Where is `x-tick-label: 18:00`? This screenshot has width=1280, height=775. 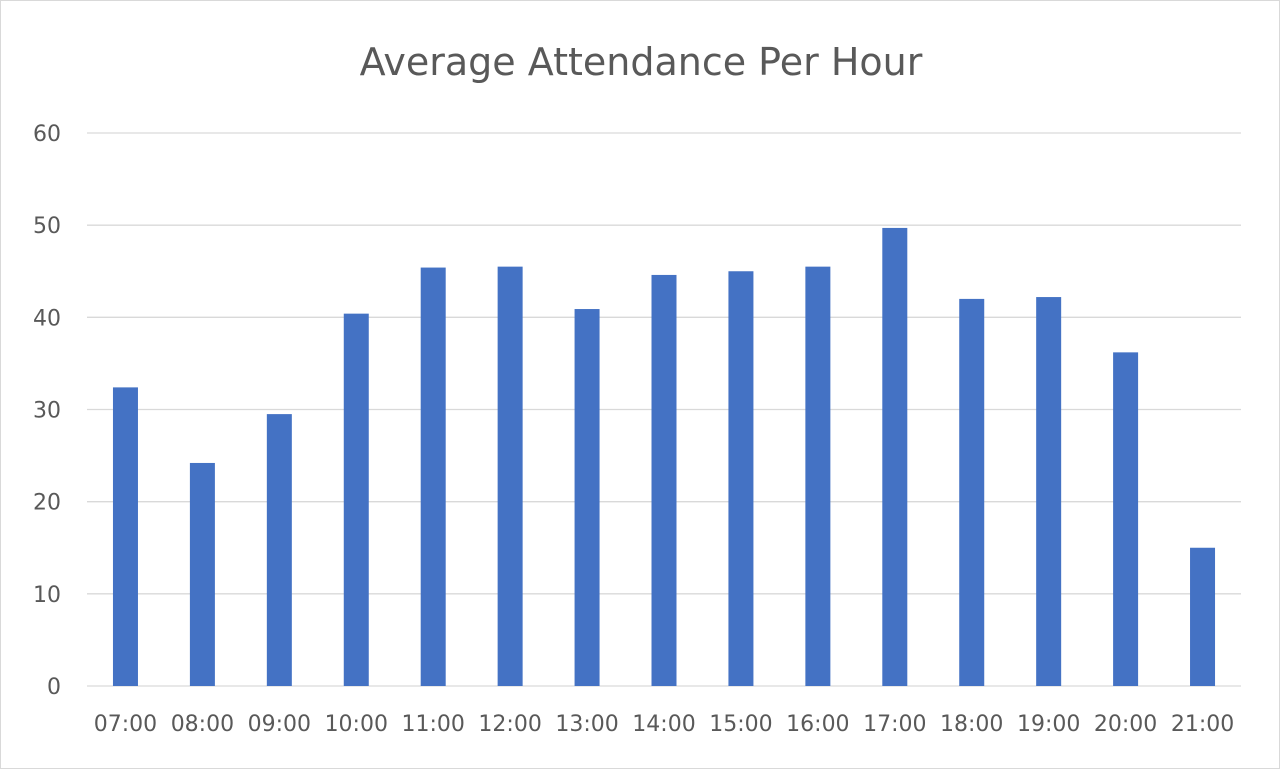
x-tick-label: 18:00 is located at coordinates (971, 724).